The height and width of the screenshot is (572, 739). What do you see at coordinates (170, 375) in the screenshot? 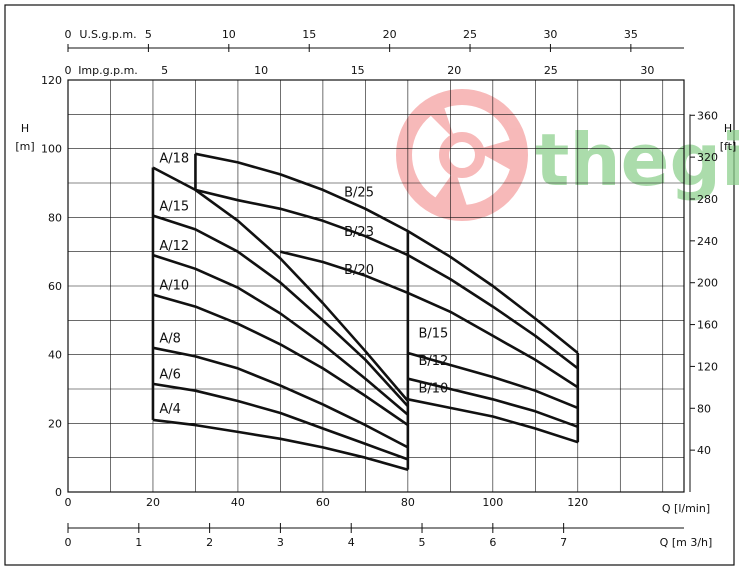
I see `curve-label: A/6` at bounding box center [170, 375].